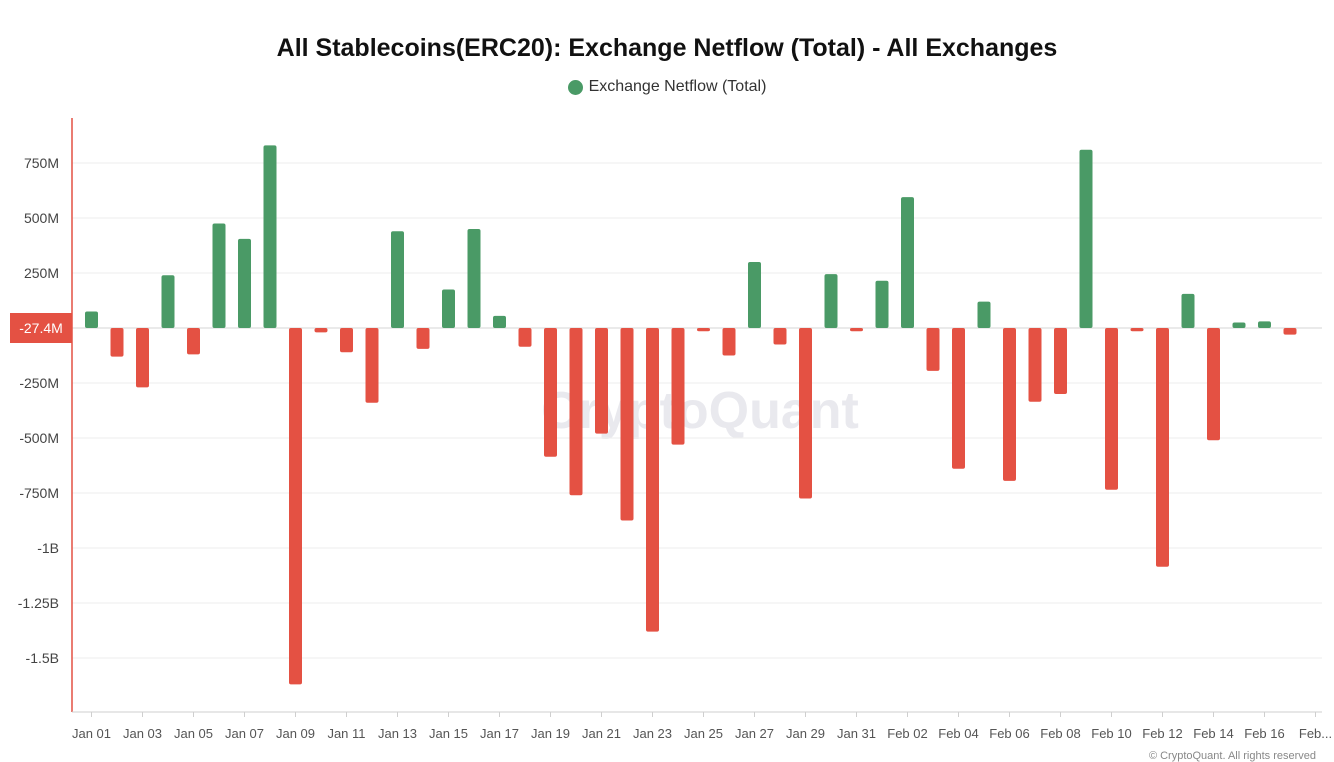 This screenshot has height=762, width=1334. Describe the element at coordinates (244, 733) in the screenshot. I see `x-tick-label: Jan 07` at that location.